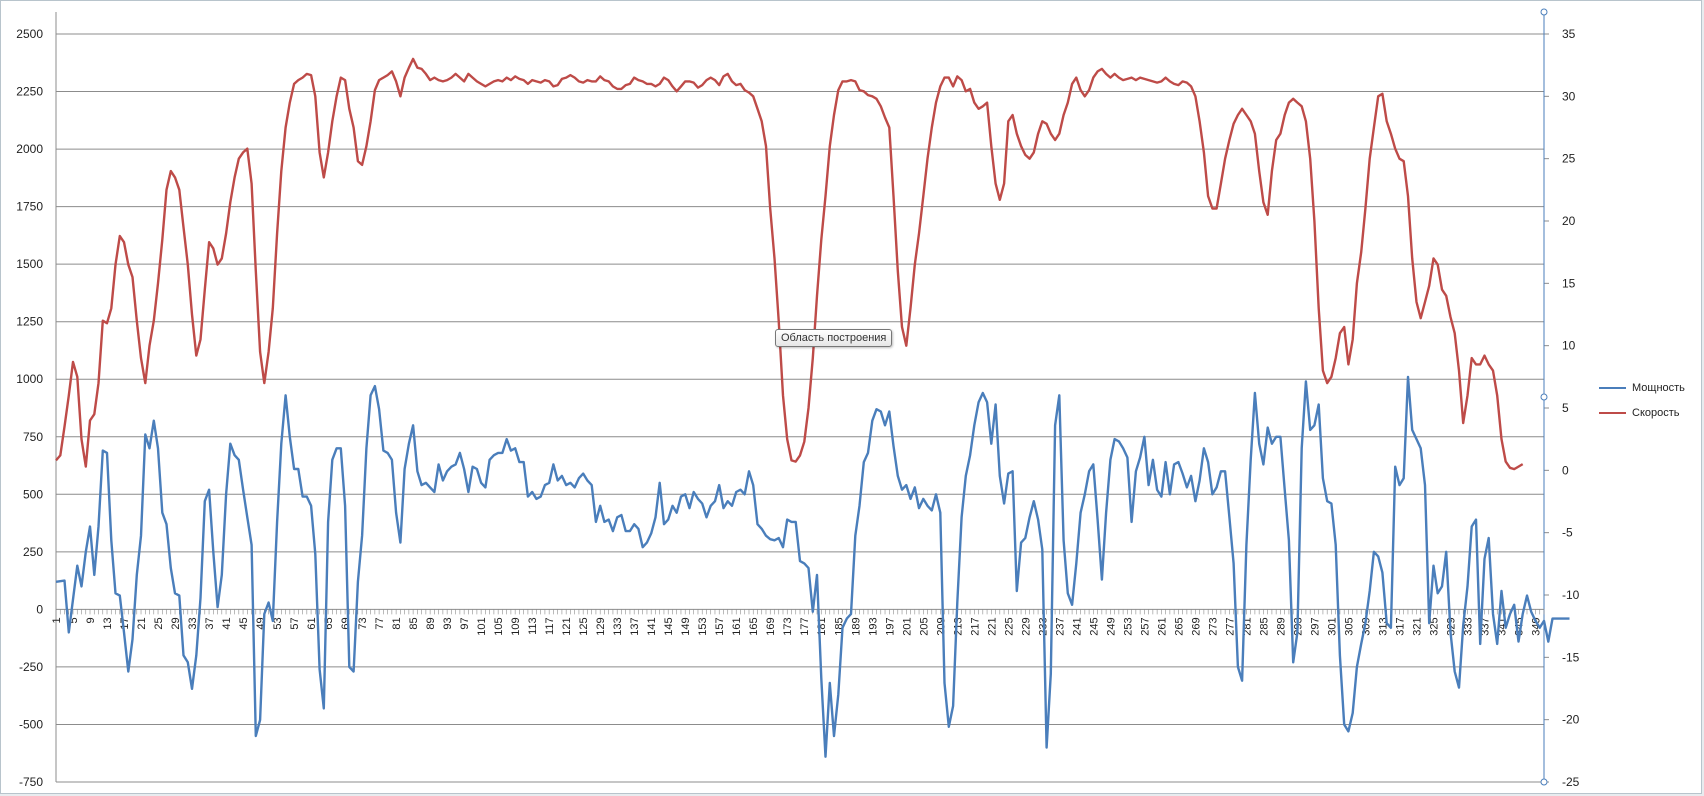 The image size is (1704, 796). I want to click on x-tick-label: 177, so click(805, 626).